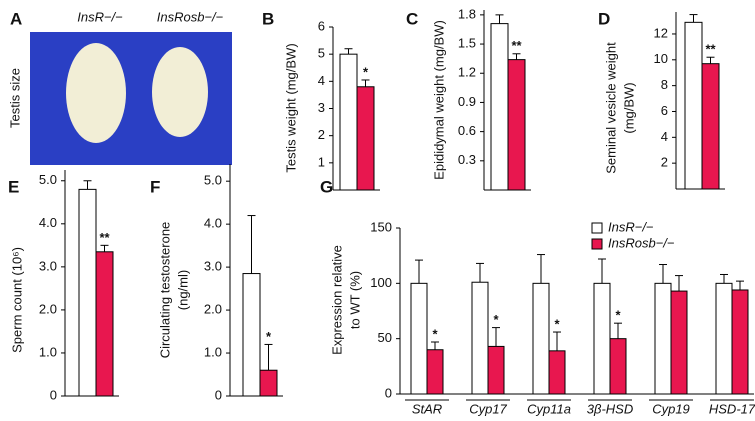 The width and height of the screenshot is (755, 421). Describe the element at coordinates (381, 226) in the screenshot. I see `y-tick-label: 150` at that location.